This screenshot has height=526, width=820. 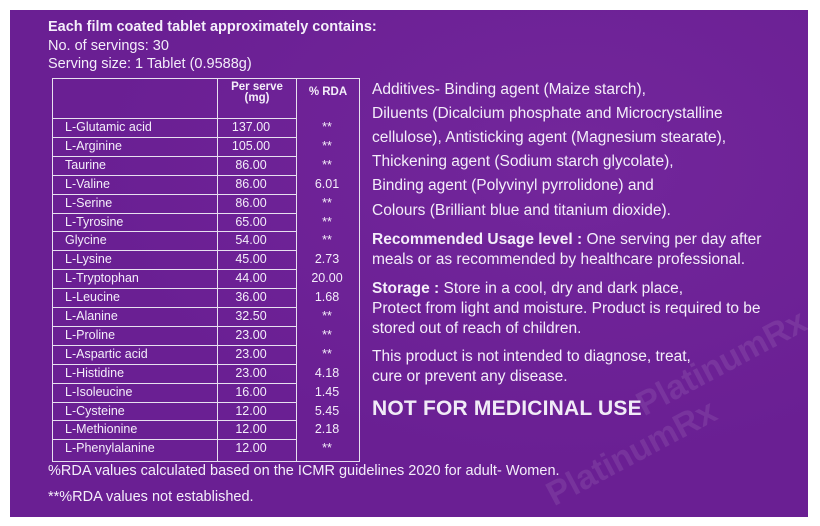 I want to click on usage-text: One serving per day after, so click(x=672, y=239).